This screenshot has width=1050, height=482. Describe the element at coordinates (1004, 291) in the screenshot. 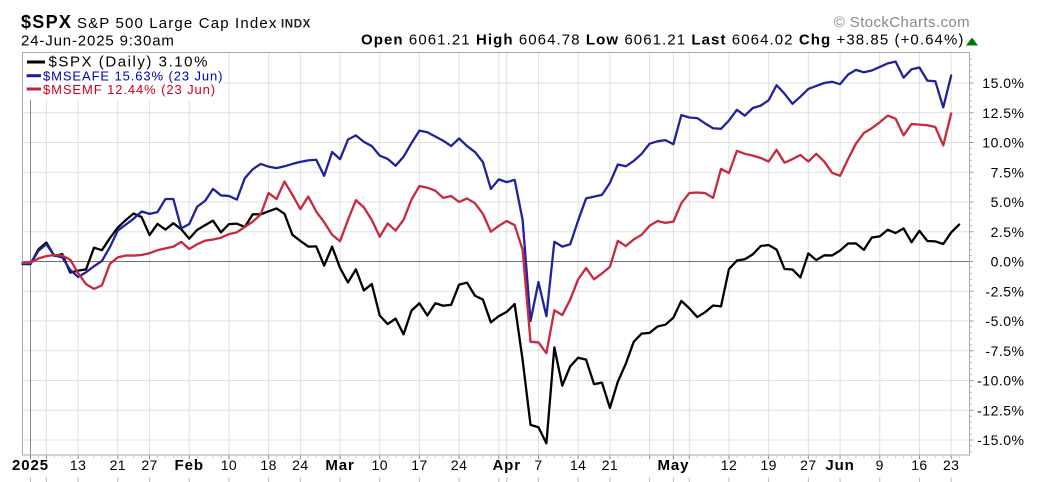

I see `svg-text: -2.5%` at that location.